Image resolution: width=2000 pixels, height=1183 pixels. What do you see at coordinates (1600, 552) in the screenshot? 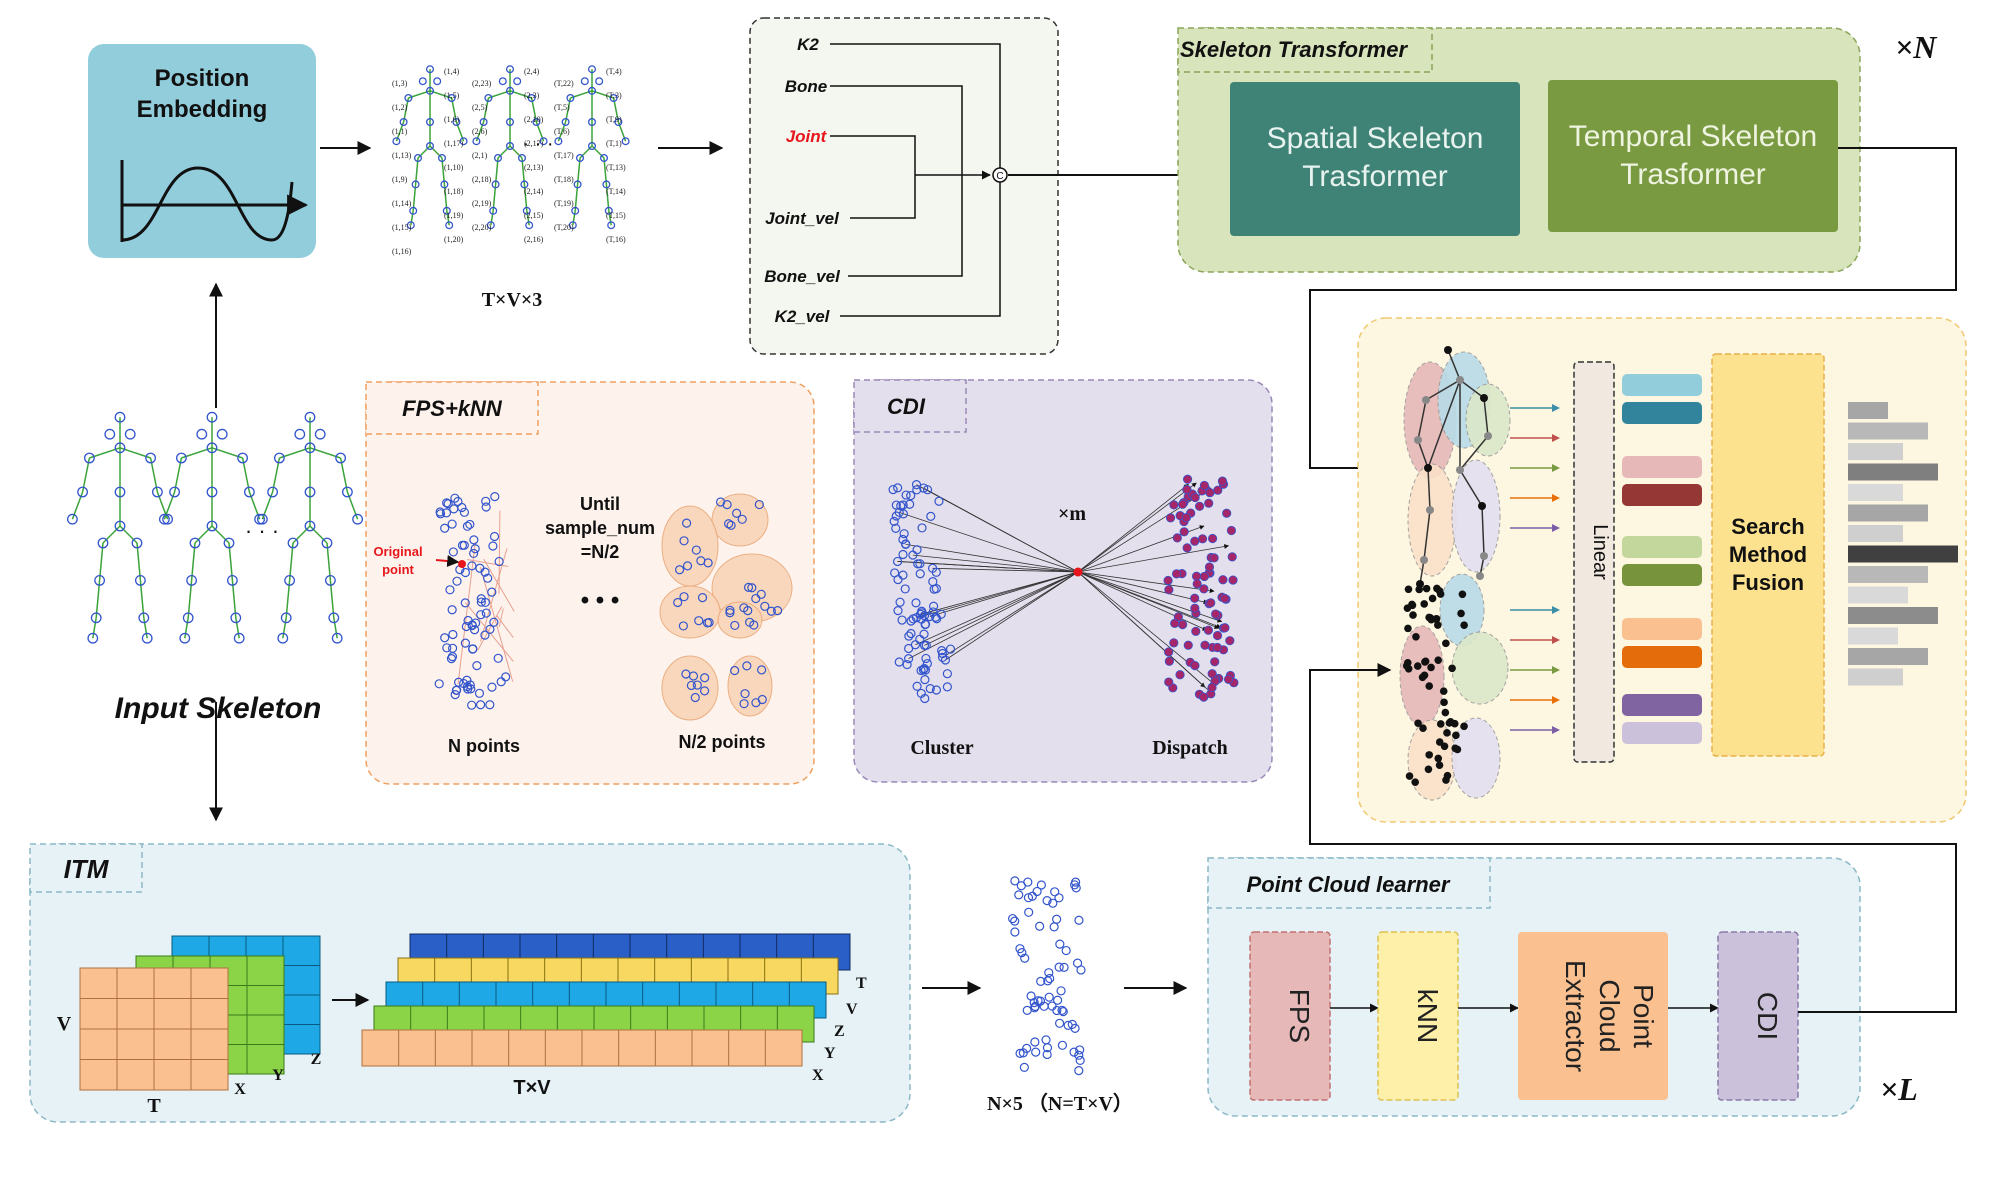
I see `linear-label: Linear` at bounding box center [1600, 552].